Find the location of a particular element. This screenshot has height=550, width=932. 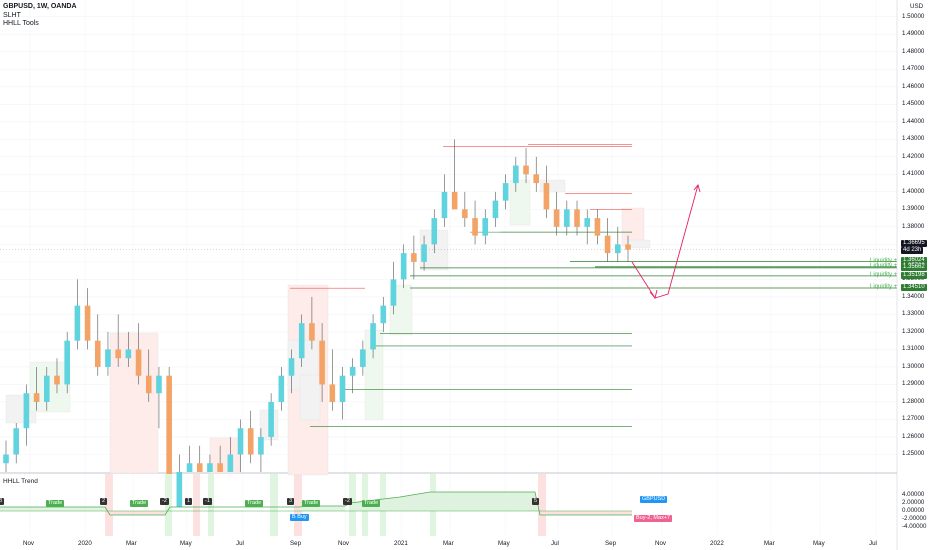

price-tick: 1.41000 is located at coordinates (913, 174).